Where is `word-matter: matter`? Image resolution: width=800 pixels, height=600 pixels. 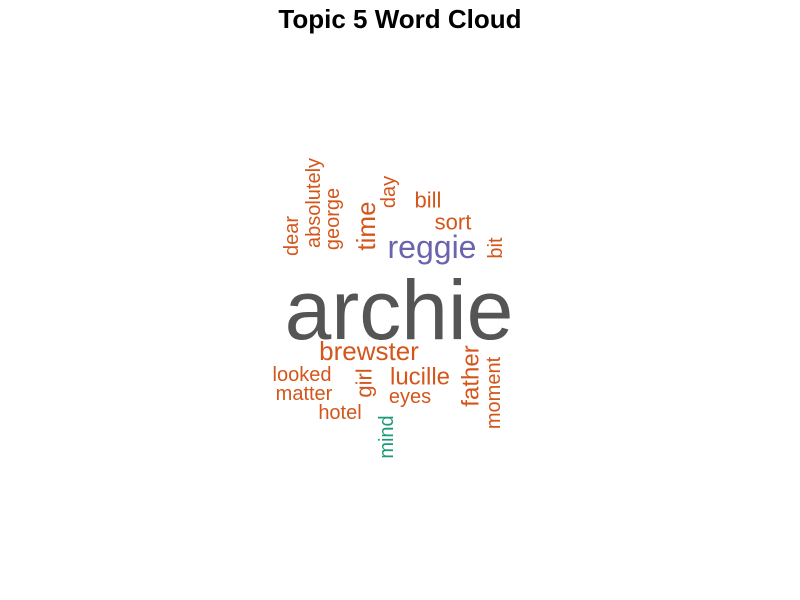 word-matter: matter is located at coordinates (304, 394).